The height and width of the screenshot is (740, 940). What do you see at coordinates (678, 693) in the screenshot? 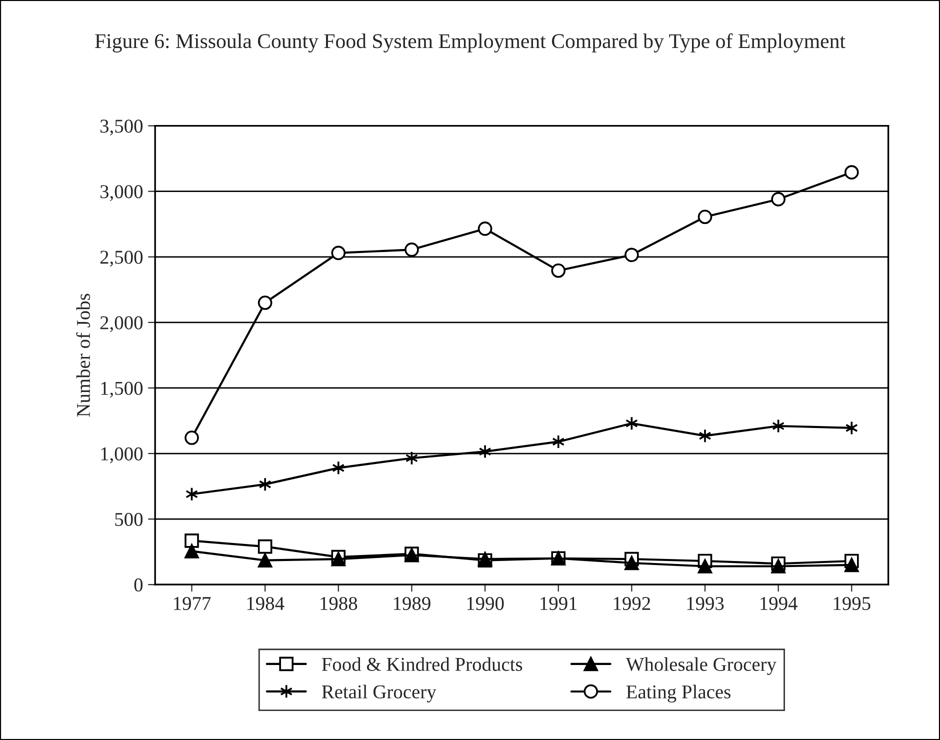
I see `legend-label: Eating Places` at bounding box center [678, 693].